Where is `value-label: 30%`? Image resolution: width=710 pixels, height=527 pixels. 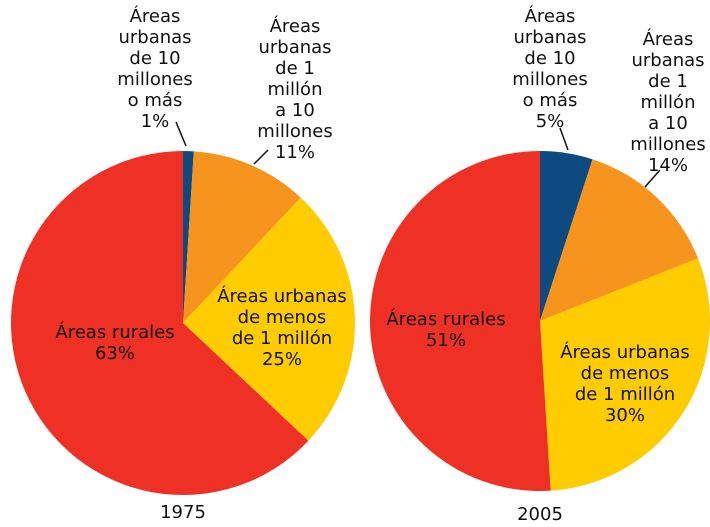 value-label: 30% is located at coordinates (625, 415).